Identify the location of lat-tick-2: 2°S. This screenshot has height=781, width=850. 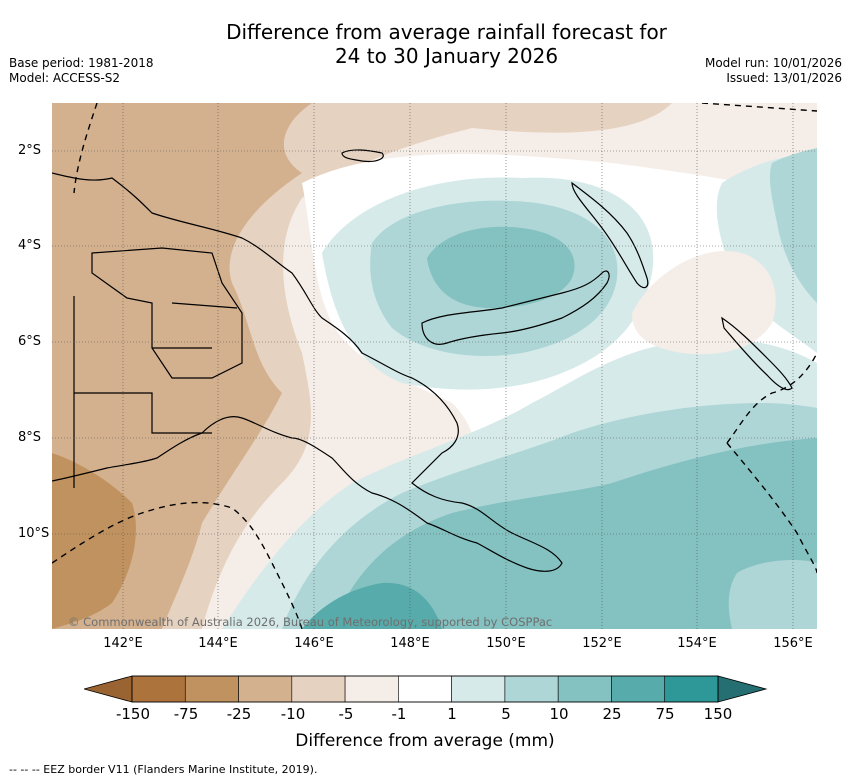
(30, 150).